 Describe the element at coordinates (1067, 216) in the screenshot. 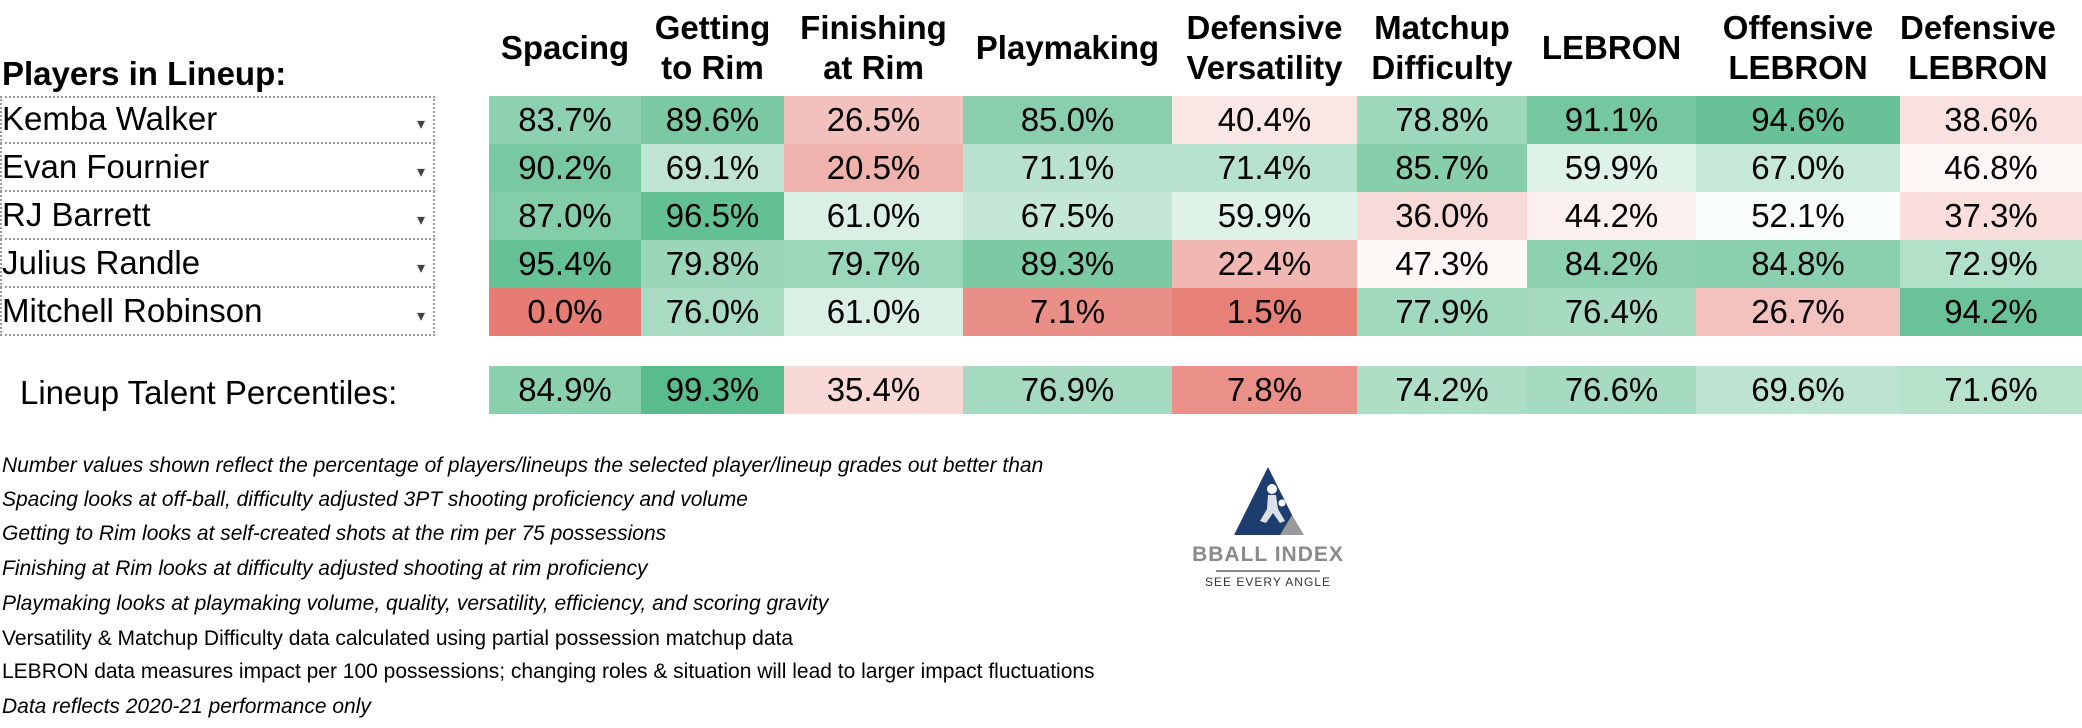

I see `value-cell: 67.5%` at that location.